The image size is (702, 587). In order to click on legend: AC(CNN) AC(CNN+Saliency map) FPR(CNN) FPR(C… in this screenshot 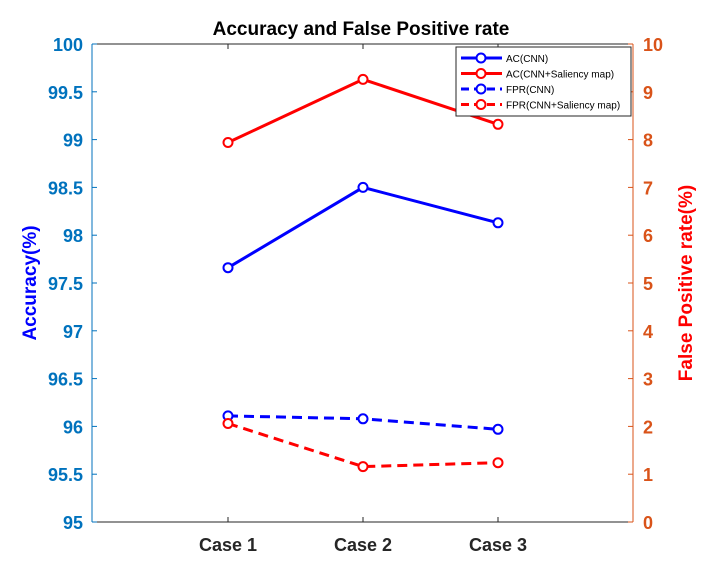, I will do `click(543, 81)`.